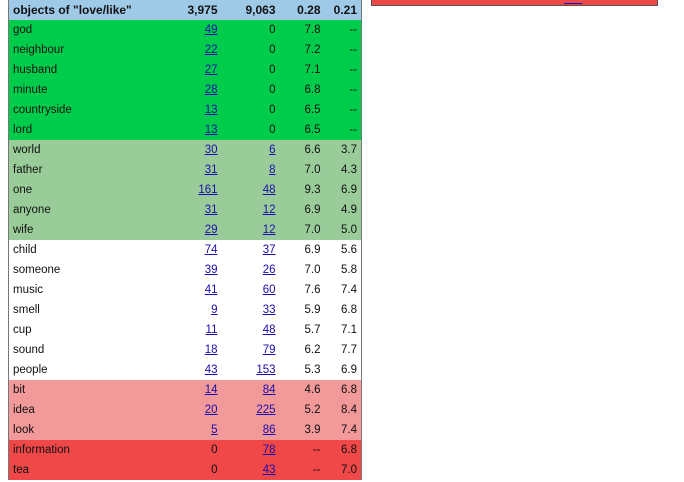 This screenshot has height=482, width=684. Describe the element at coordinates (211, 350) in the screenshot. I see `row-count-1-link: 18` at that location.